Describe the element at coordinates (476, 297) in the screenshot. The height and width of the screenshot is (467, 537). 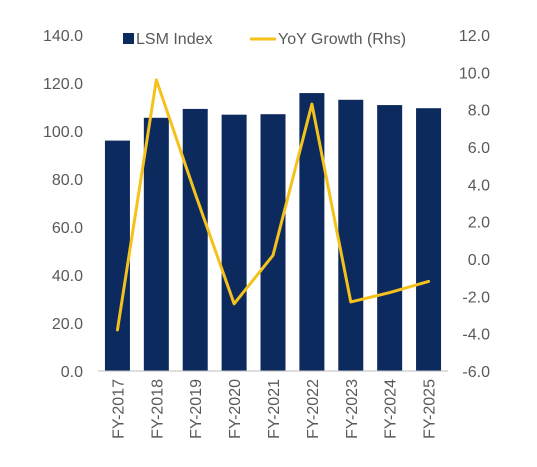
I see `y-right-tick-label: -2.0` at that location.